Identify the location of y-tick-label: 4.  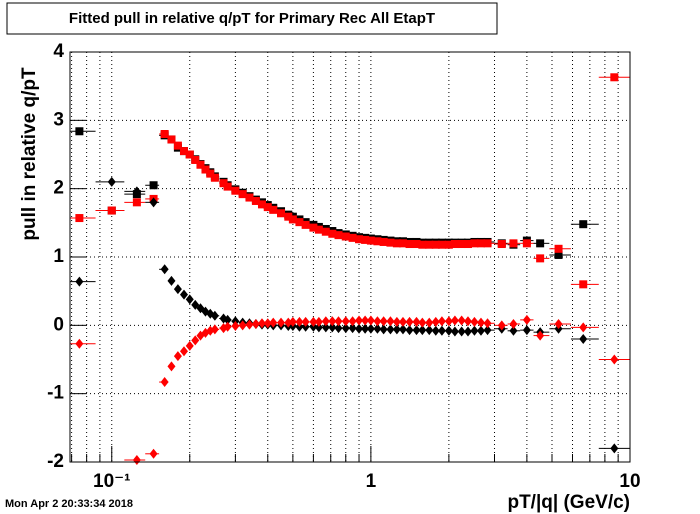
(58, 51).